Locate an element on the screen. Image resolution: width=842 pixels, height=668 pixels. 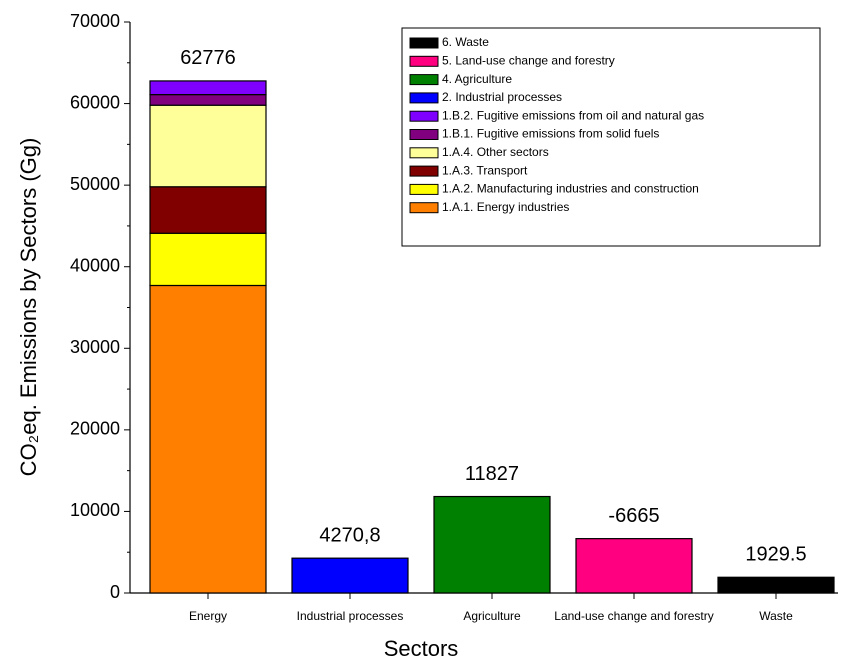
legend-label: 1.A.3. Transport is located at coordinates (485, 170).